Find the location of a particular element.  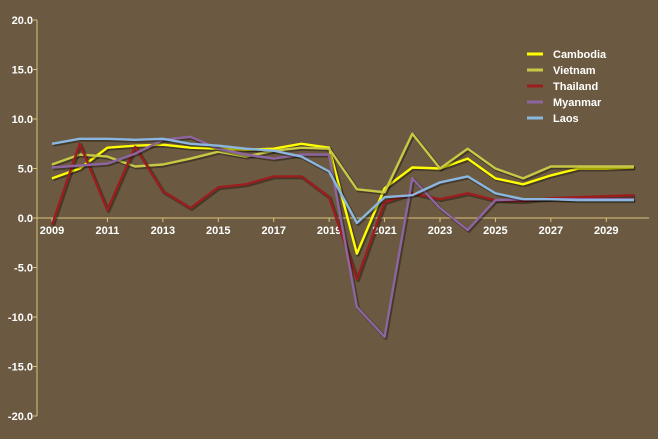

x-tick-label: 2027 is located at coordinates (551, 231).